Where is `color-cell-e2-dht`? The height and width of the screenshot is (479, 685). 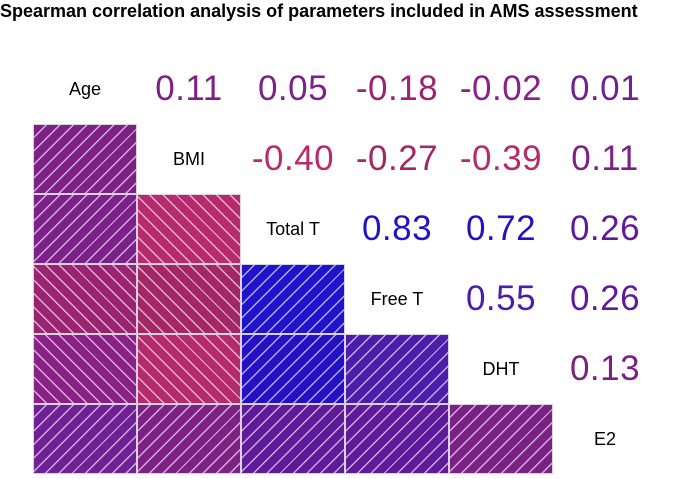 color-cell-e2-dht is located at coordinates (501, 439).